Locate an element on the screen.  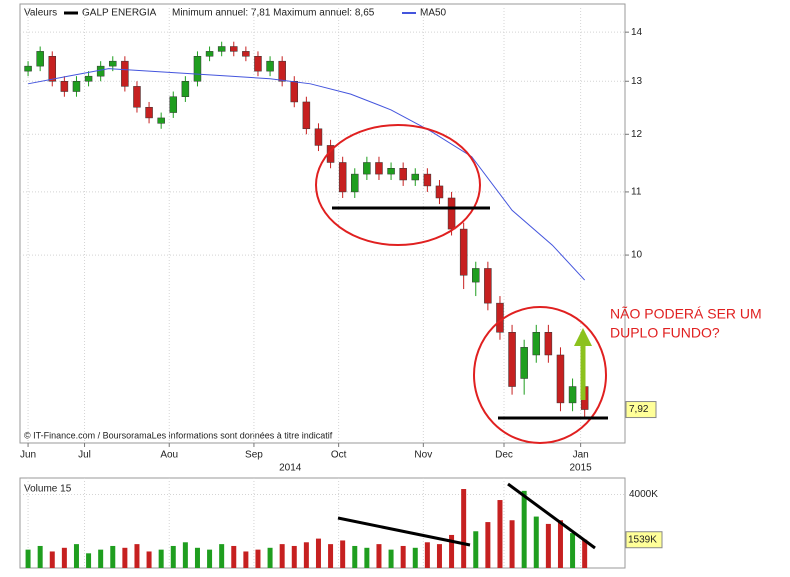
x-tick-label: Dec is located at coordinates (504, 455).